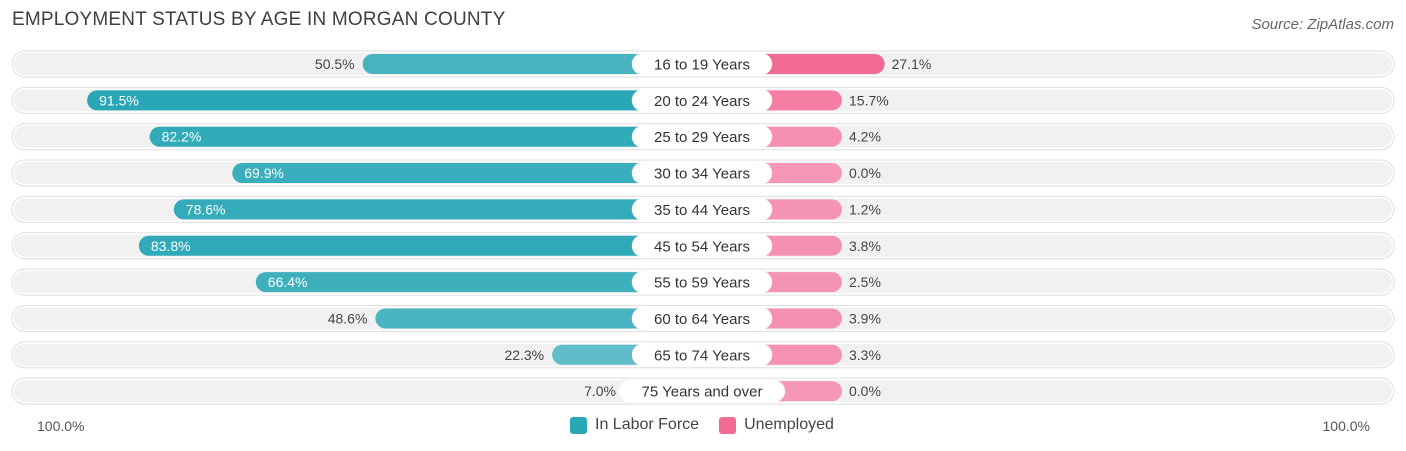 This screenshot has height=451, width=1406. I want to click on axis-left-label: 100.0%, so click(61, 426).